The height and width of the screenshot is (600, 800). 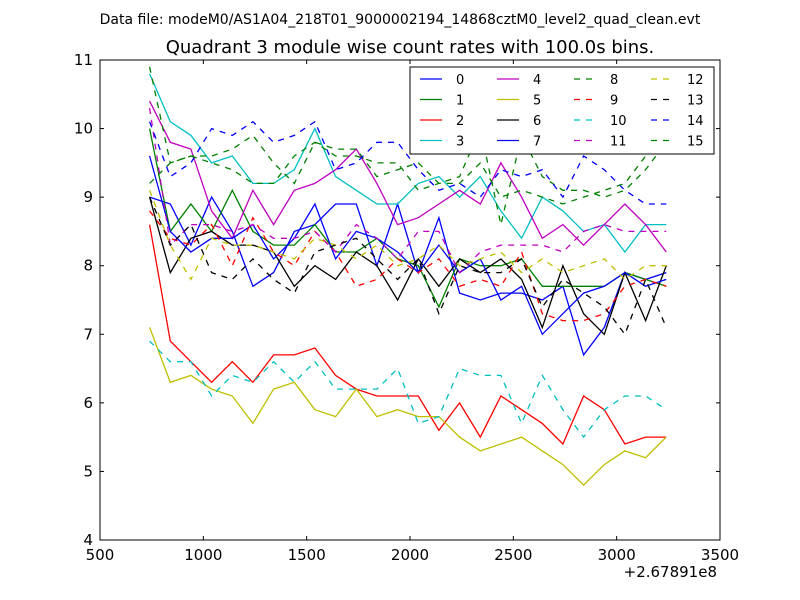 What do you see at coordinates (618, 121) in the screenshot?
I see `legend-label-10: 10` at bounding box center [618, 121].